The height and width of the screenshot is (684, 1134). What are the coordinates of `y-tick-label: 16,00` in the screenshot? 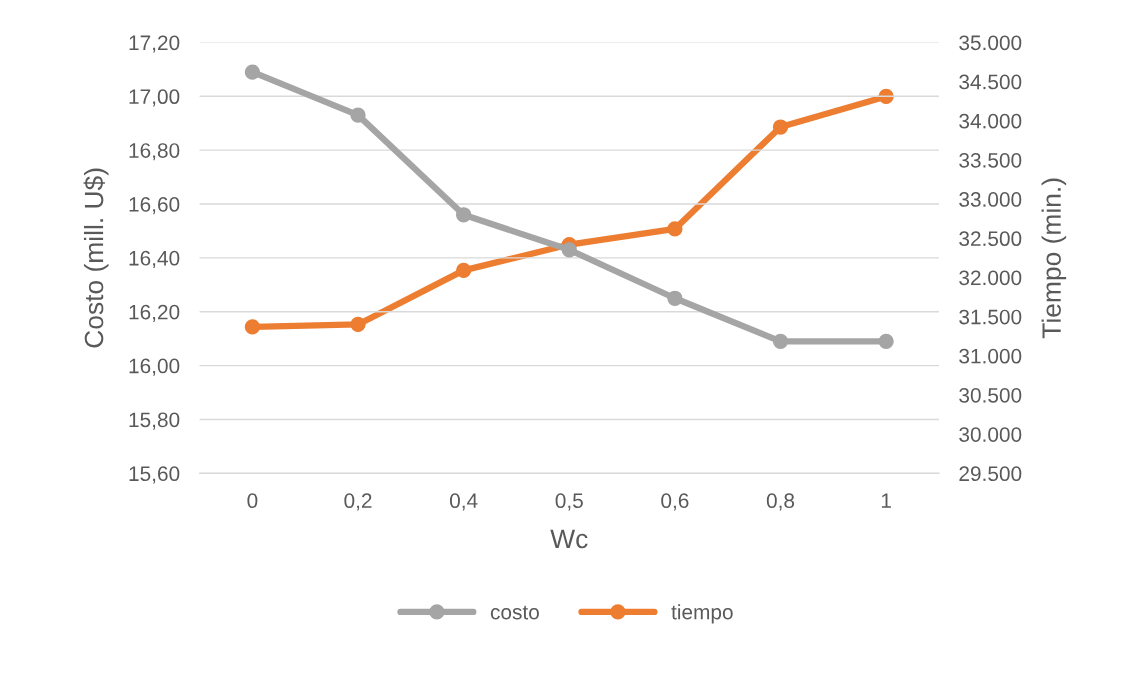 It's located at (154, 367).